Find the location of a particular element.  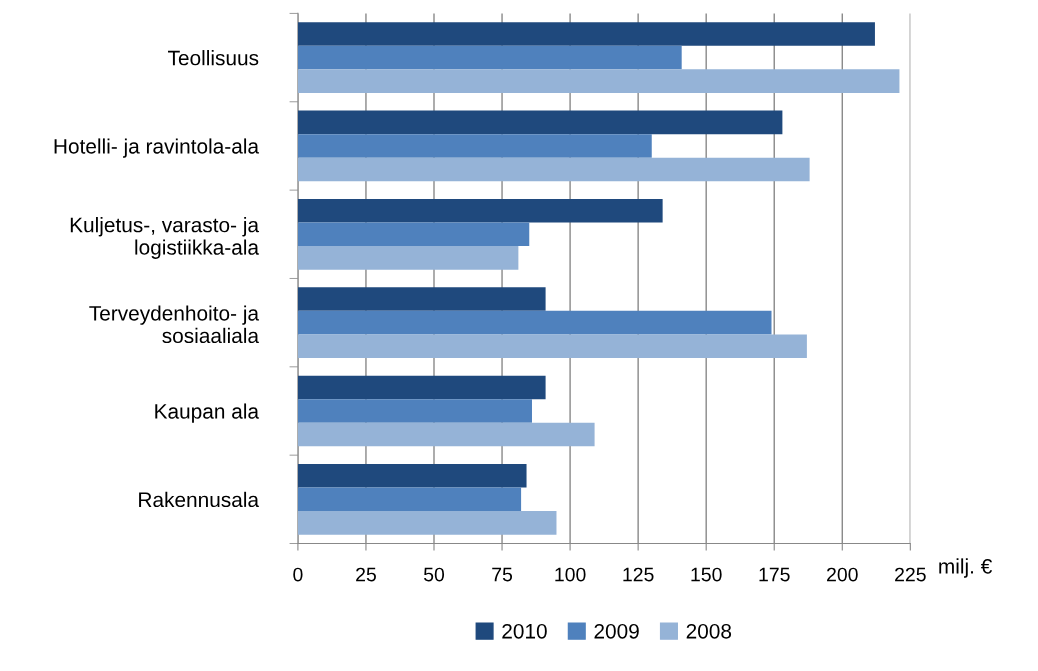

x-tick-label: 200 is located at coordinates (842, 574).